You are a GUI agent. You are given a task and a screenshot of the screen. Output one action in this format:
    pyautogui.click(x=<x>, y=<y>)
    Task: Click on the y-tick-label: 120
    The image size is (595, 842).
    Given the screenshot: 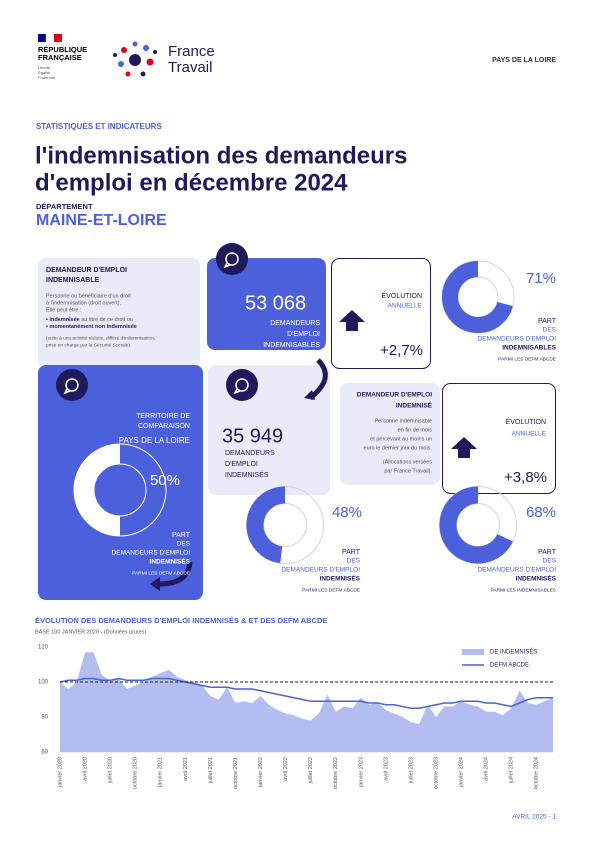 What is the action you would take?
    pyautogui.click(x=43, y=648)
    